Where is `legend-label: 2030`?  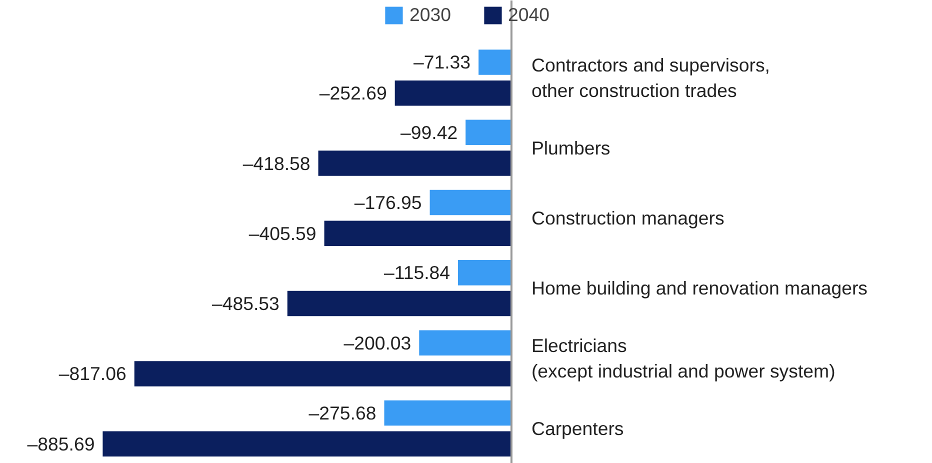 legend-label: 2030 is located at coordinates (430, 15).